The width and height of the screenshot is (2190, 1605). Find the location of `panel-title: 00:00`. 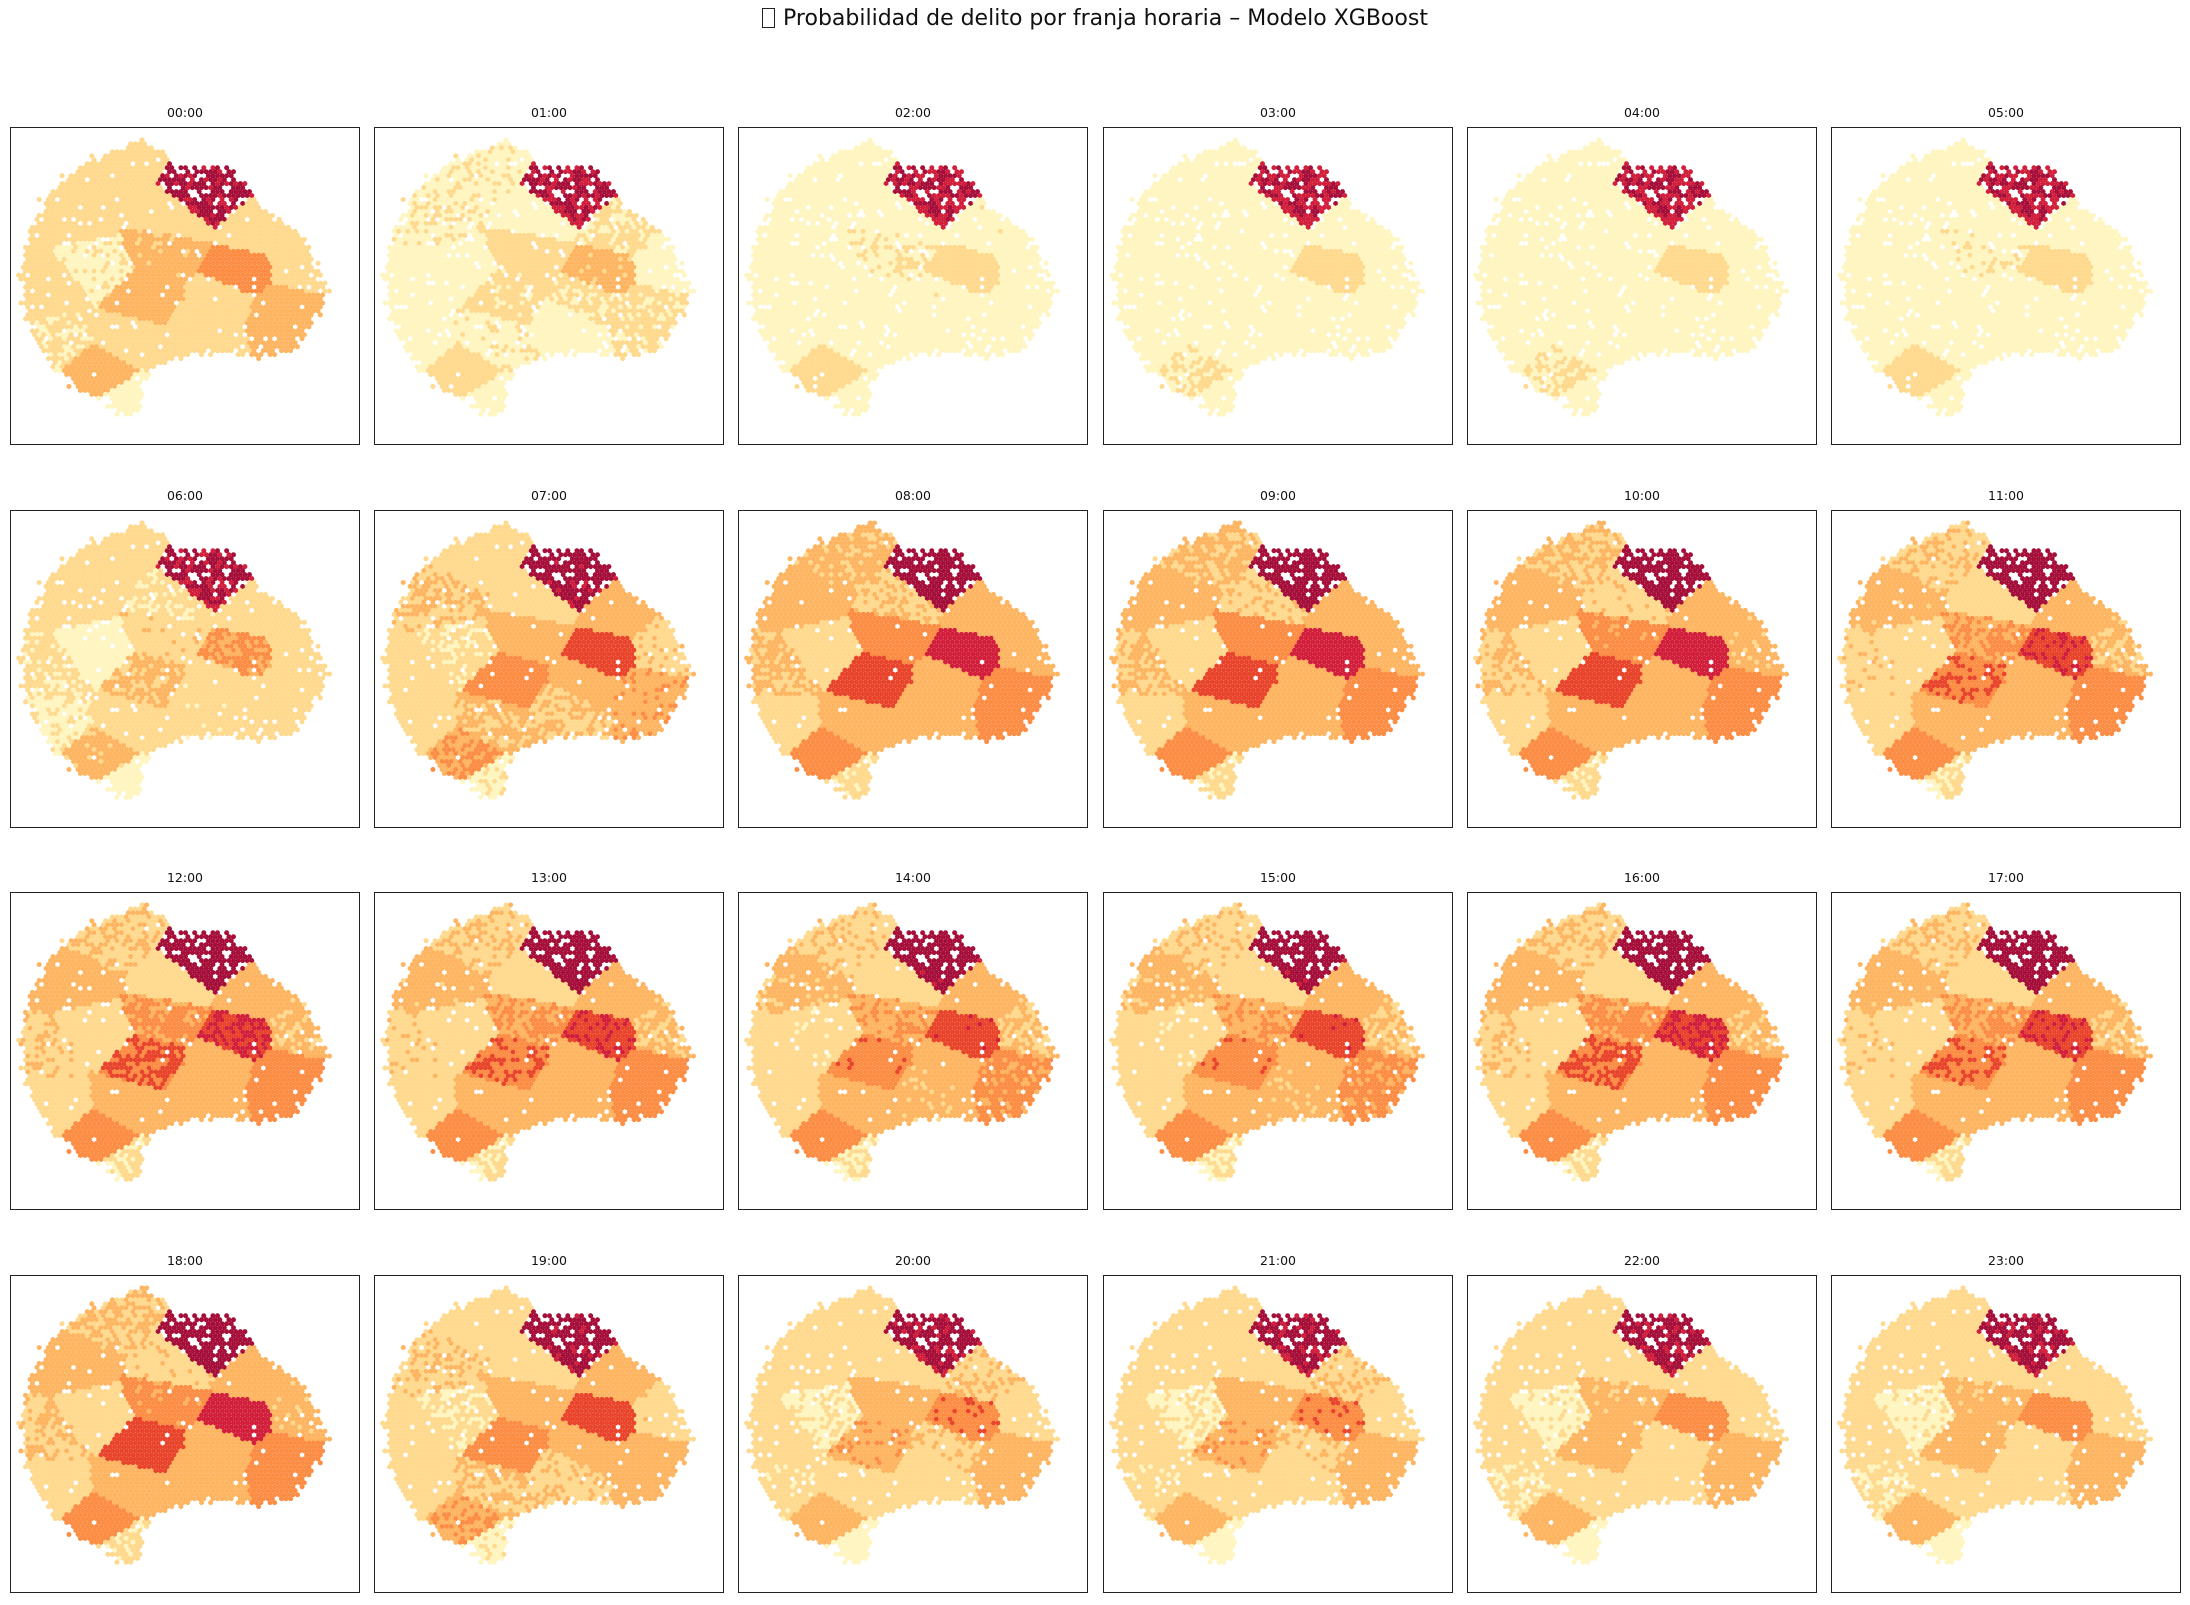

panel-title: 00:00 is located at coordinates (185, 112).